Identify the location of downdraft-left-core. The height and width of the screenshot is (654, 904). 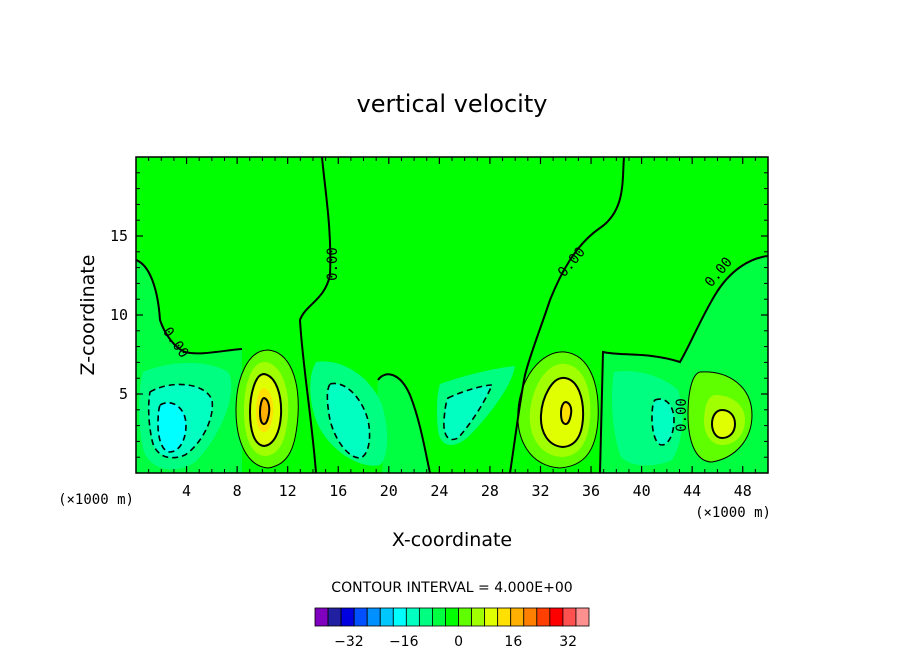
(172, 427).